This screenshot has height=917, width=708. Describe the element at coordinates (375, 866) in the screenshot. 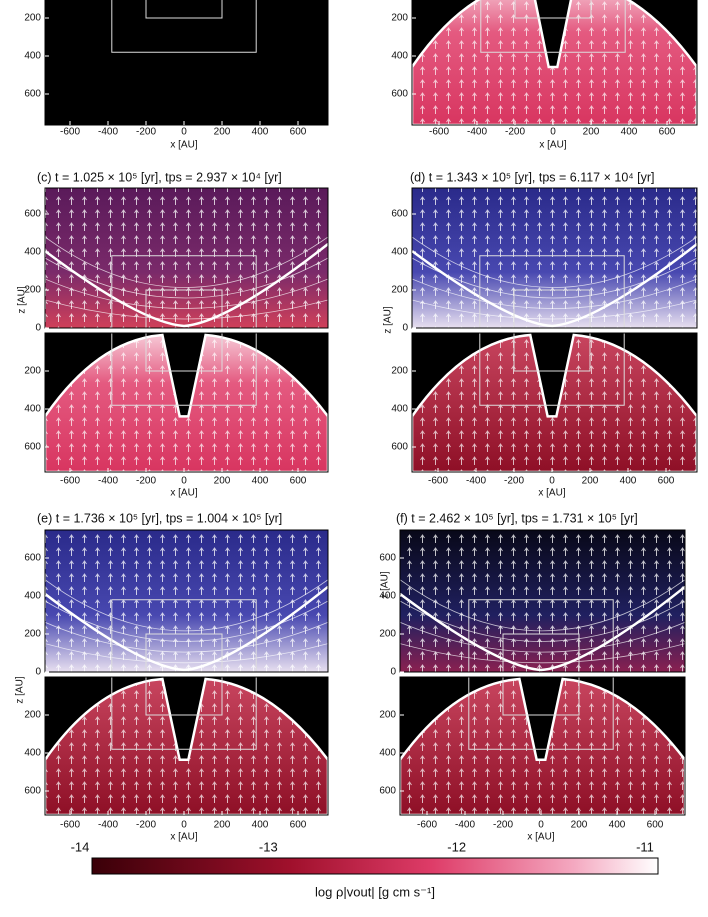

I see `colorbar` at that location.